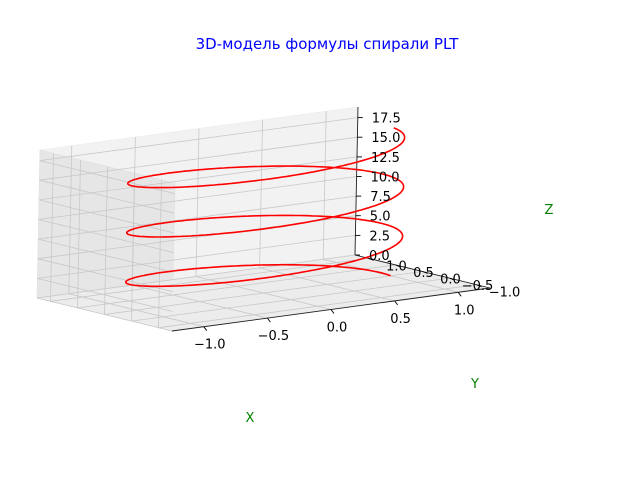  I want to click on z-axis-line, so click(356, 181).